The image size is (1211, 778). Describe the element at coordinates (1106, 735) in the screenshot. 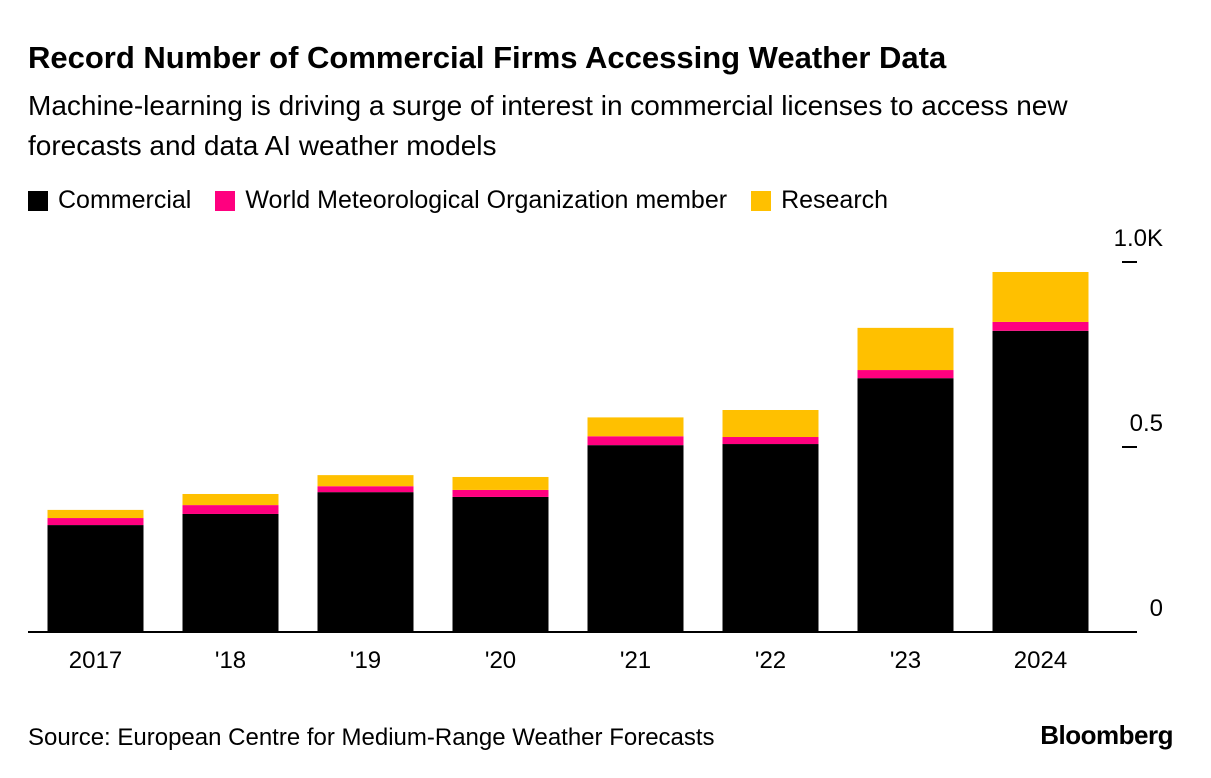

I see `credit: Bloomberg` at that location.